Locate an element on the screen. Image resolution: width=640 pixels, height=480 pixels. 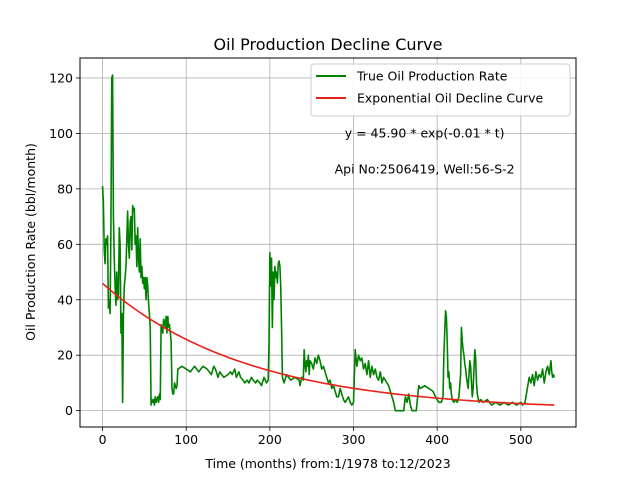
legend-label-decline-curve: Exponential Oil Decline Curve is located at coordinates (450, 98).